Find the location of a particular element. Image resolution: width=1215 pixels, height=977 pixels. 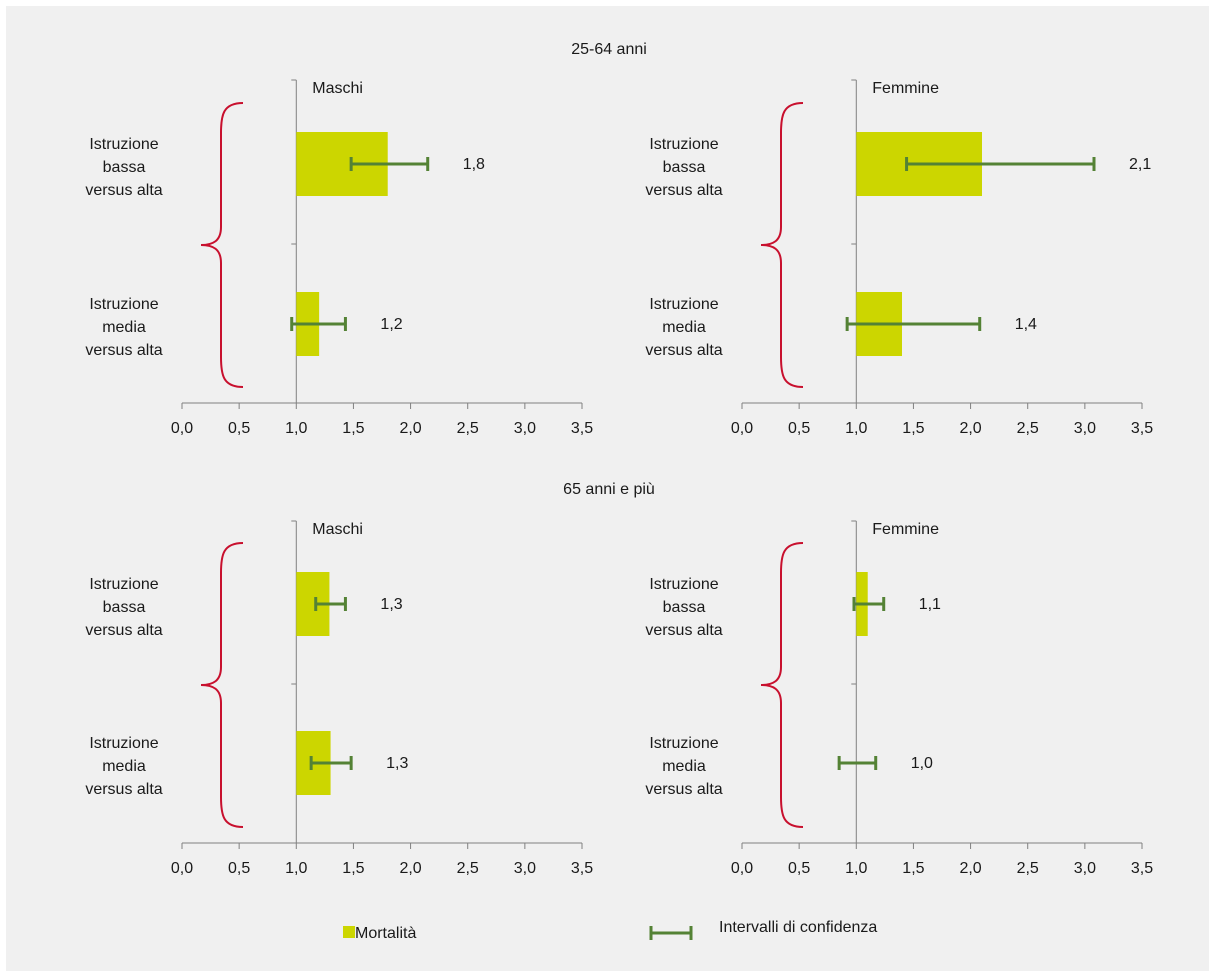

data-label: 1,4 is located at coordinates (1026, 324).